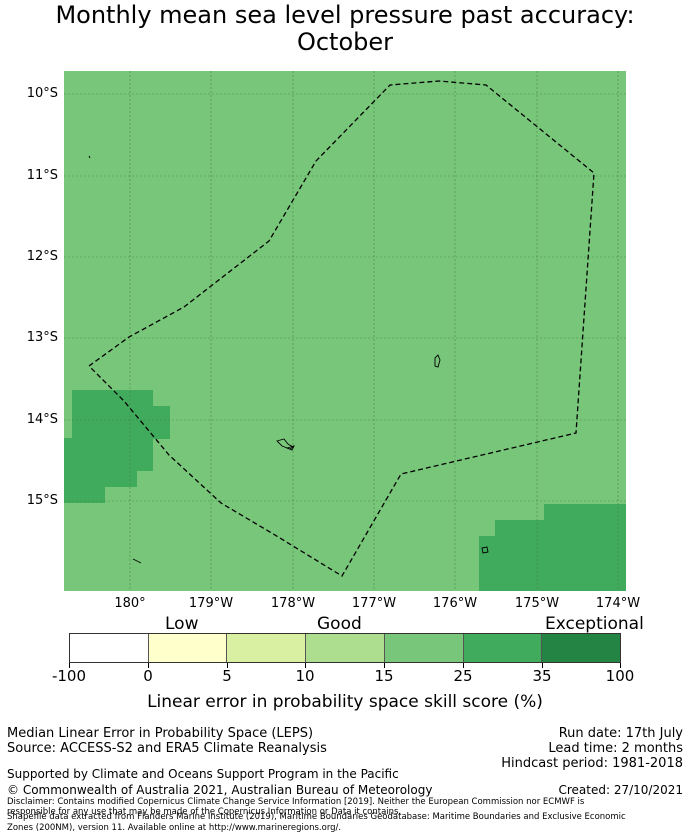  Describe the element at coordinates (305, 676) in the screenshot. I see `colorbar-tick-label: 10` at that location.